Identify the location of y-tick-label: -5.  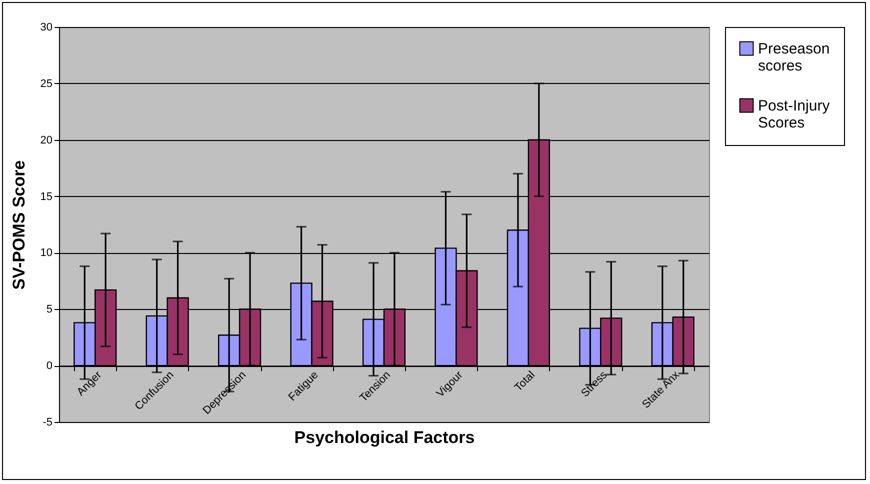
(47, 422).